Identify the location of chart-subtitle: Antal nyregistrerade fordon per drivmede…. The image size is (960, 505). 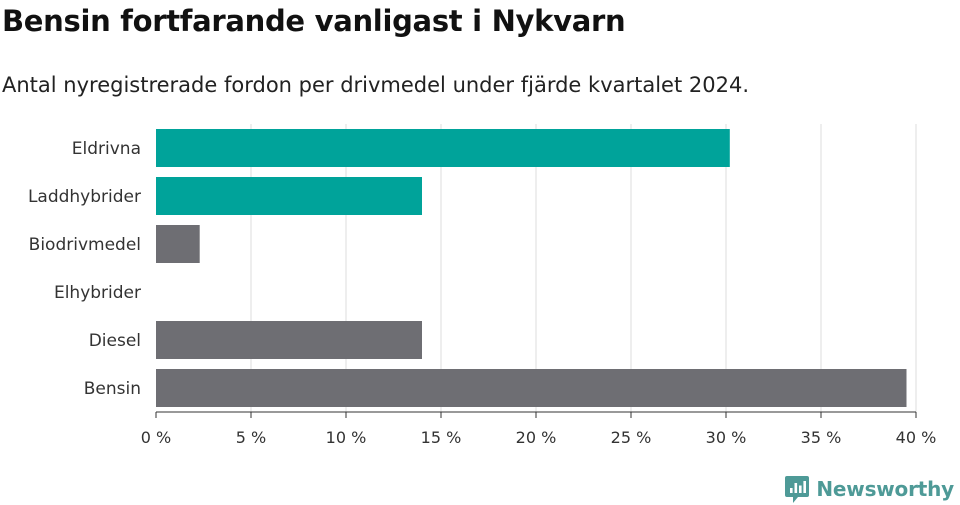
(376, 85).